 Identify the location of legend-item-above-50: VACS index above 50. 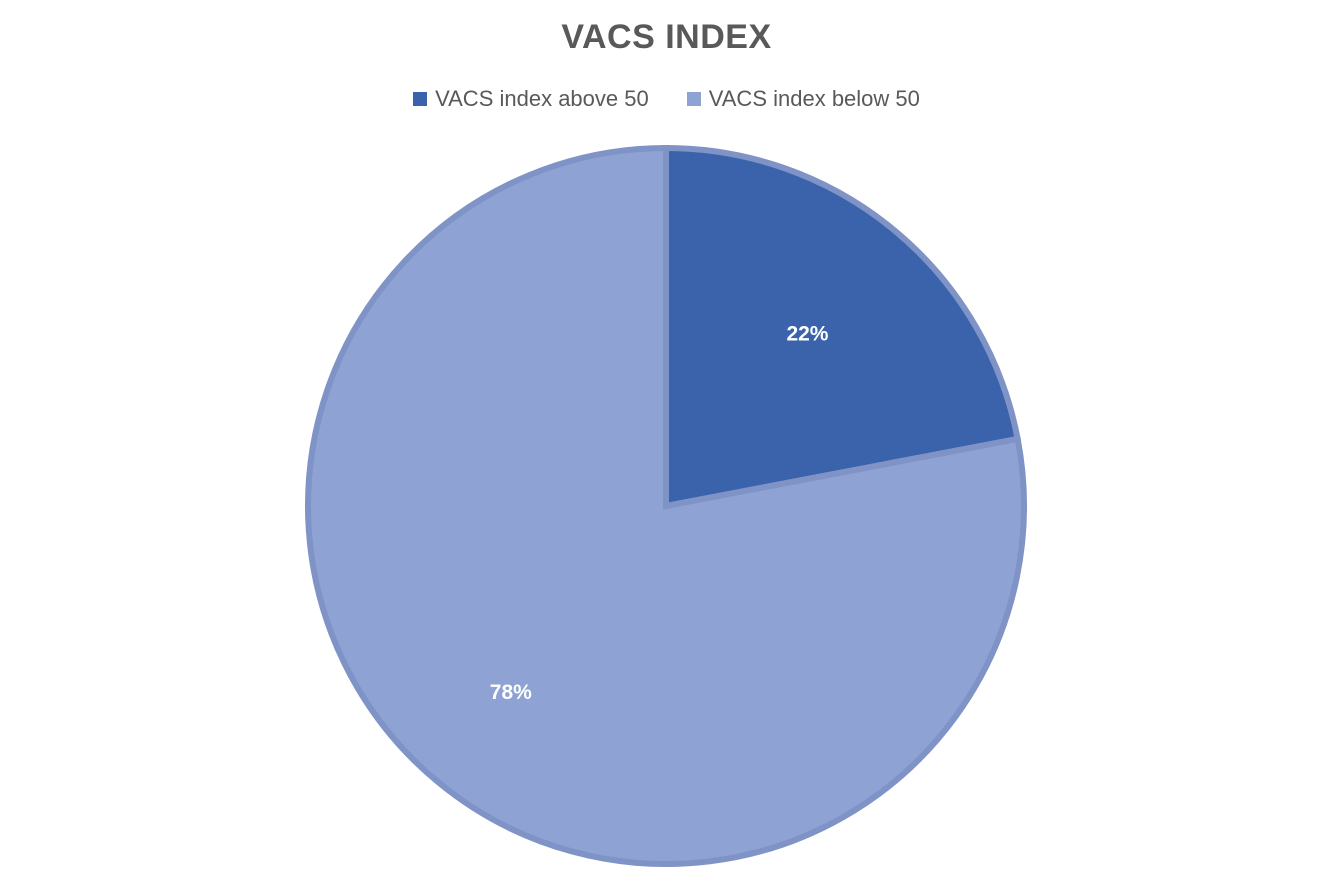
(531, 99).